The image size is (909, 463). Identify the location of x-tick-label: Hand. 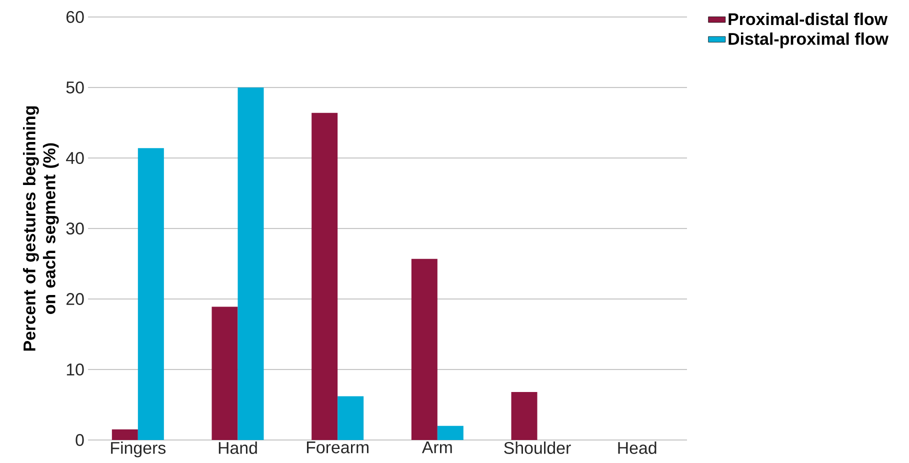
(237, 448).